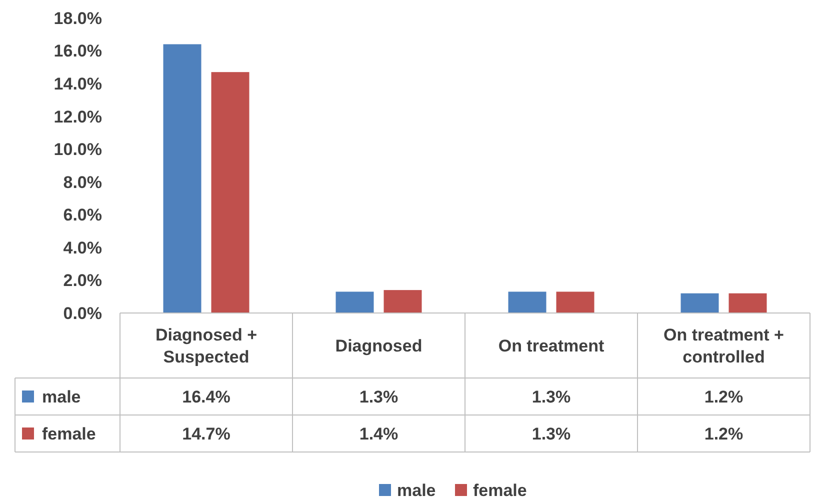 The width and height of the screenshot is (820, 501). Describe the element at coordinates (206, 434) in the screenshot. I see `data-label: 14.7%` at that location.